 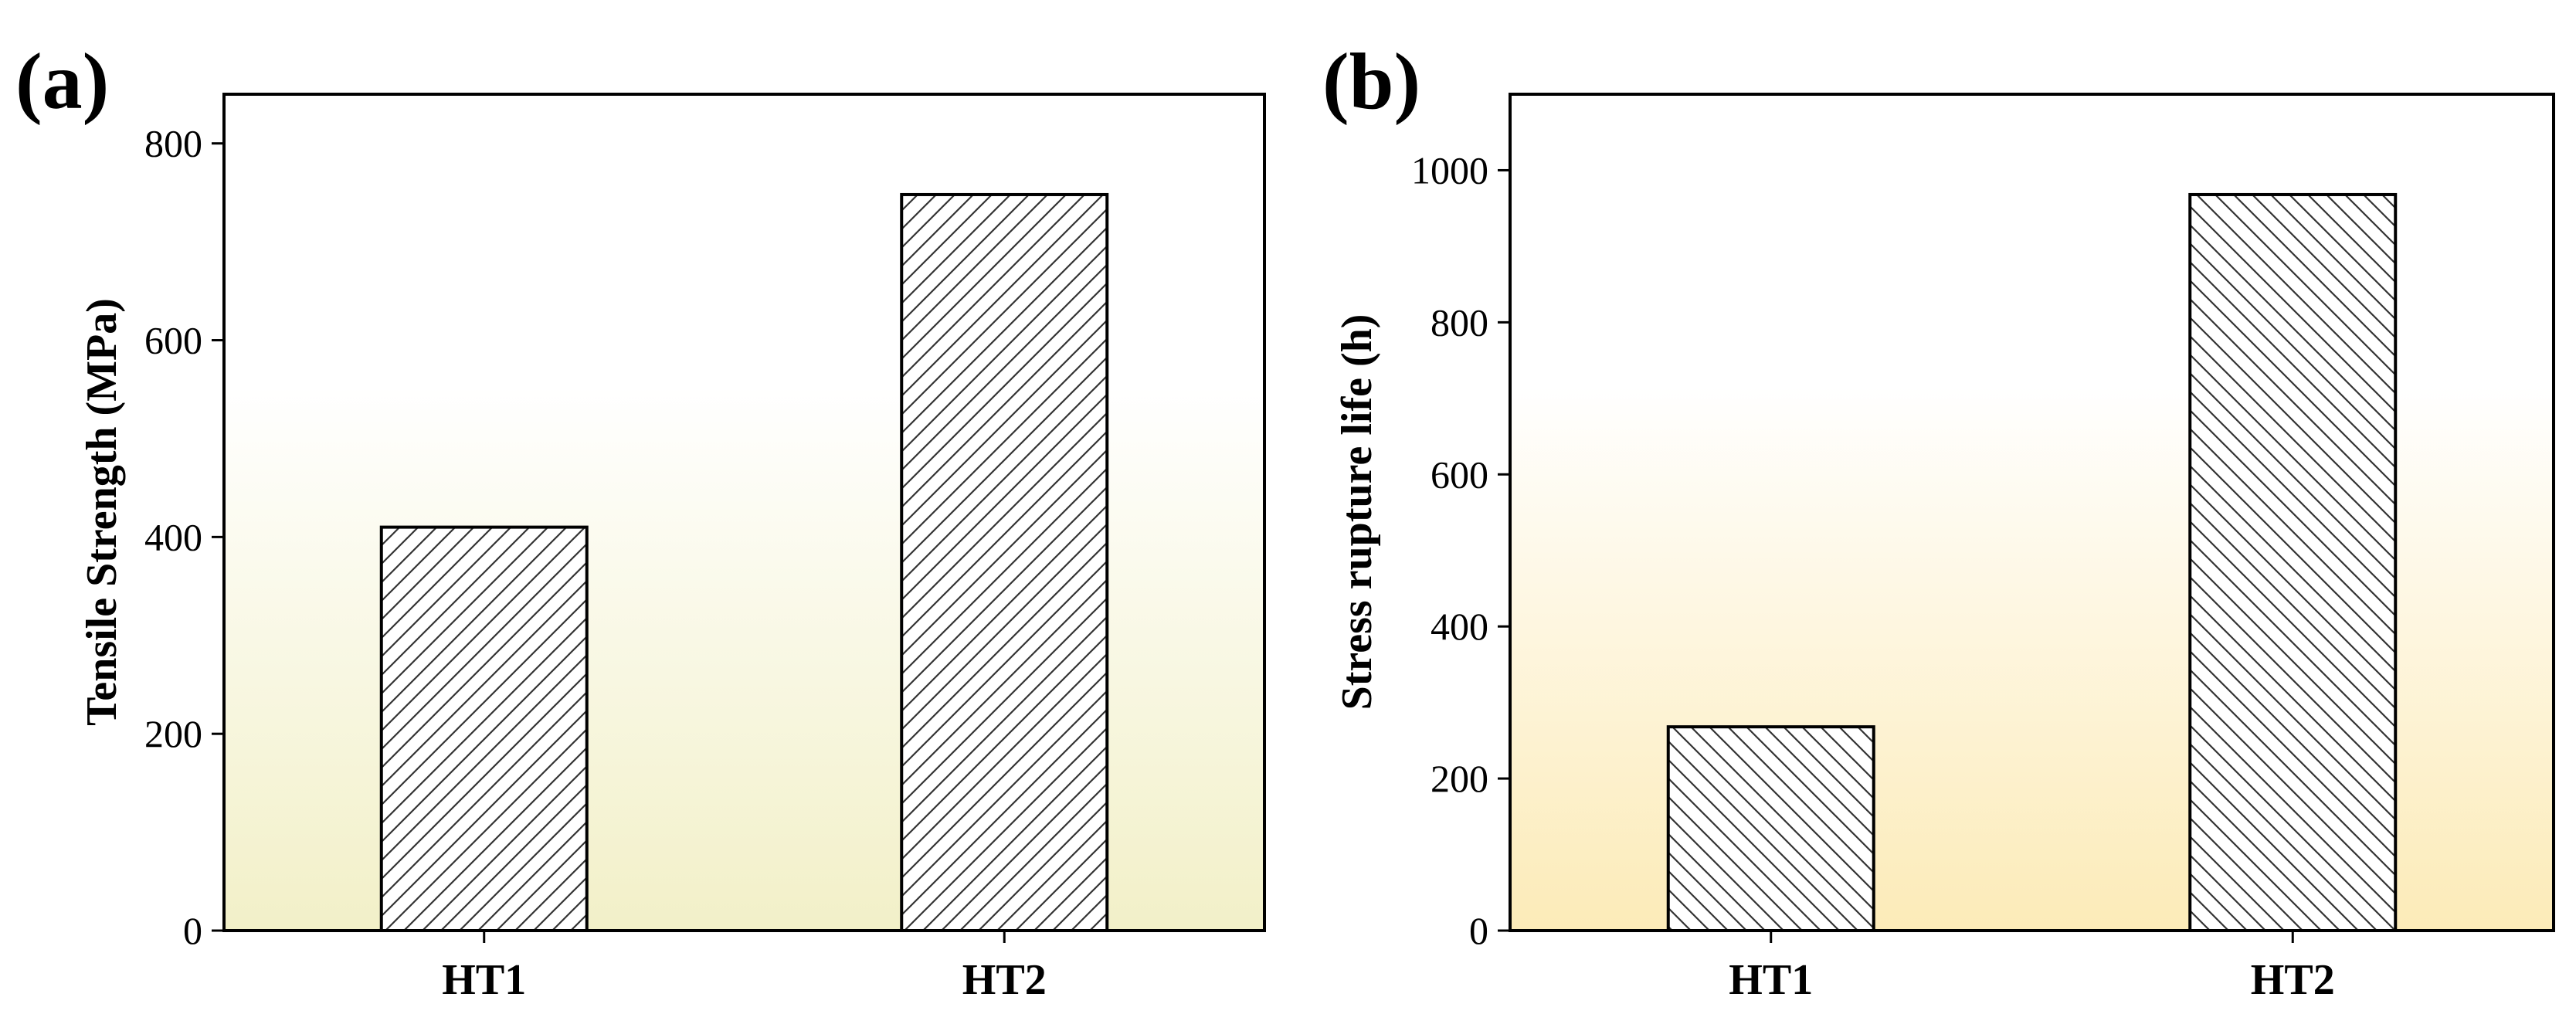 What do you see at coordinates (484, 980) in the screenshot?
I see `panel-a-x-tick-label: HT1` at bounding box center [484, 980].